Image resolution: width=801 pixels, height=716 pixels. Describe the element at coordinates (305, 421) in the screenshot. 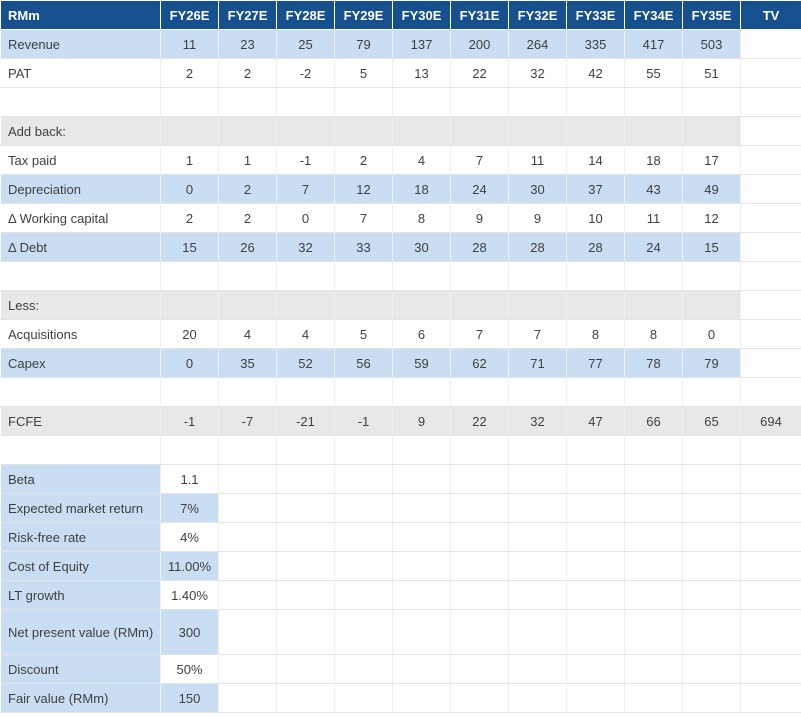

I see `cell: -21` at that location.